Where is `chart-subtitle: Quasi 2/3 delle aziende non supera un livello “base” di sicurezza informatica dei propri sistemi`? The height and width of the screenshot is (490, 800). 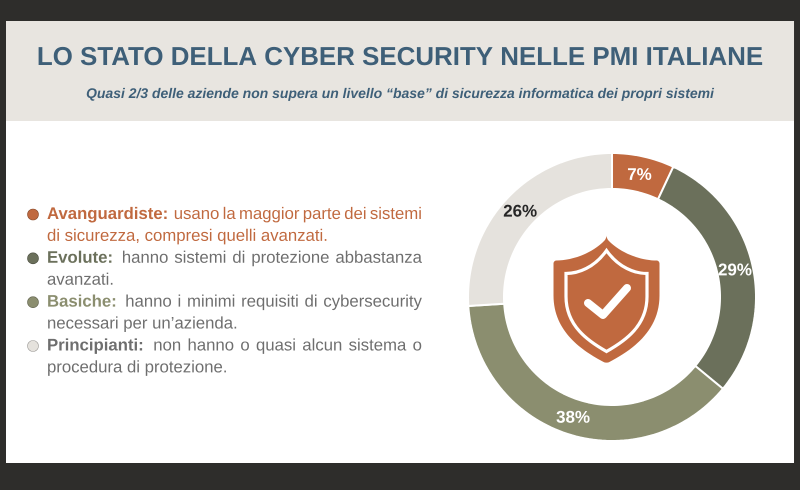
chart-subtitle: Quasi 2/3 delle aziende non supera un livello “base” di sicurezza informatica dei propri sistemi is located at coordinates (400, 94).